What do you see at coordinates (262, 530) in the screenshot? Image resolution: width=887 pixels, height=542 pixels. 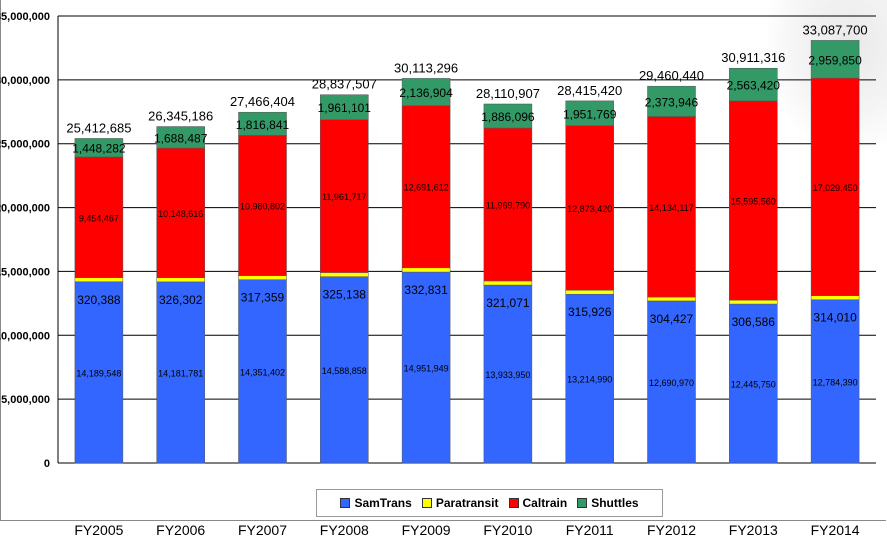 I see `x-tick-label: FY2007` at bounding box center [262, 530].